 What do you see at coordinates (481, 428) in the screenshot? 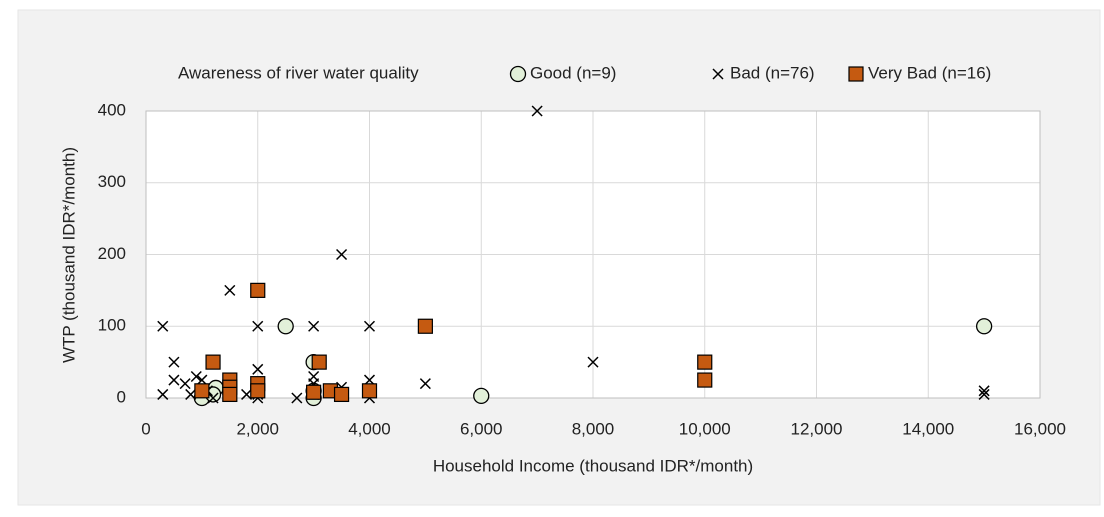
I see `x-tick-label: 6,000` at bounding box center [481, 428].